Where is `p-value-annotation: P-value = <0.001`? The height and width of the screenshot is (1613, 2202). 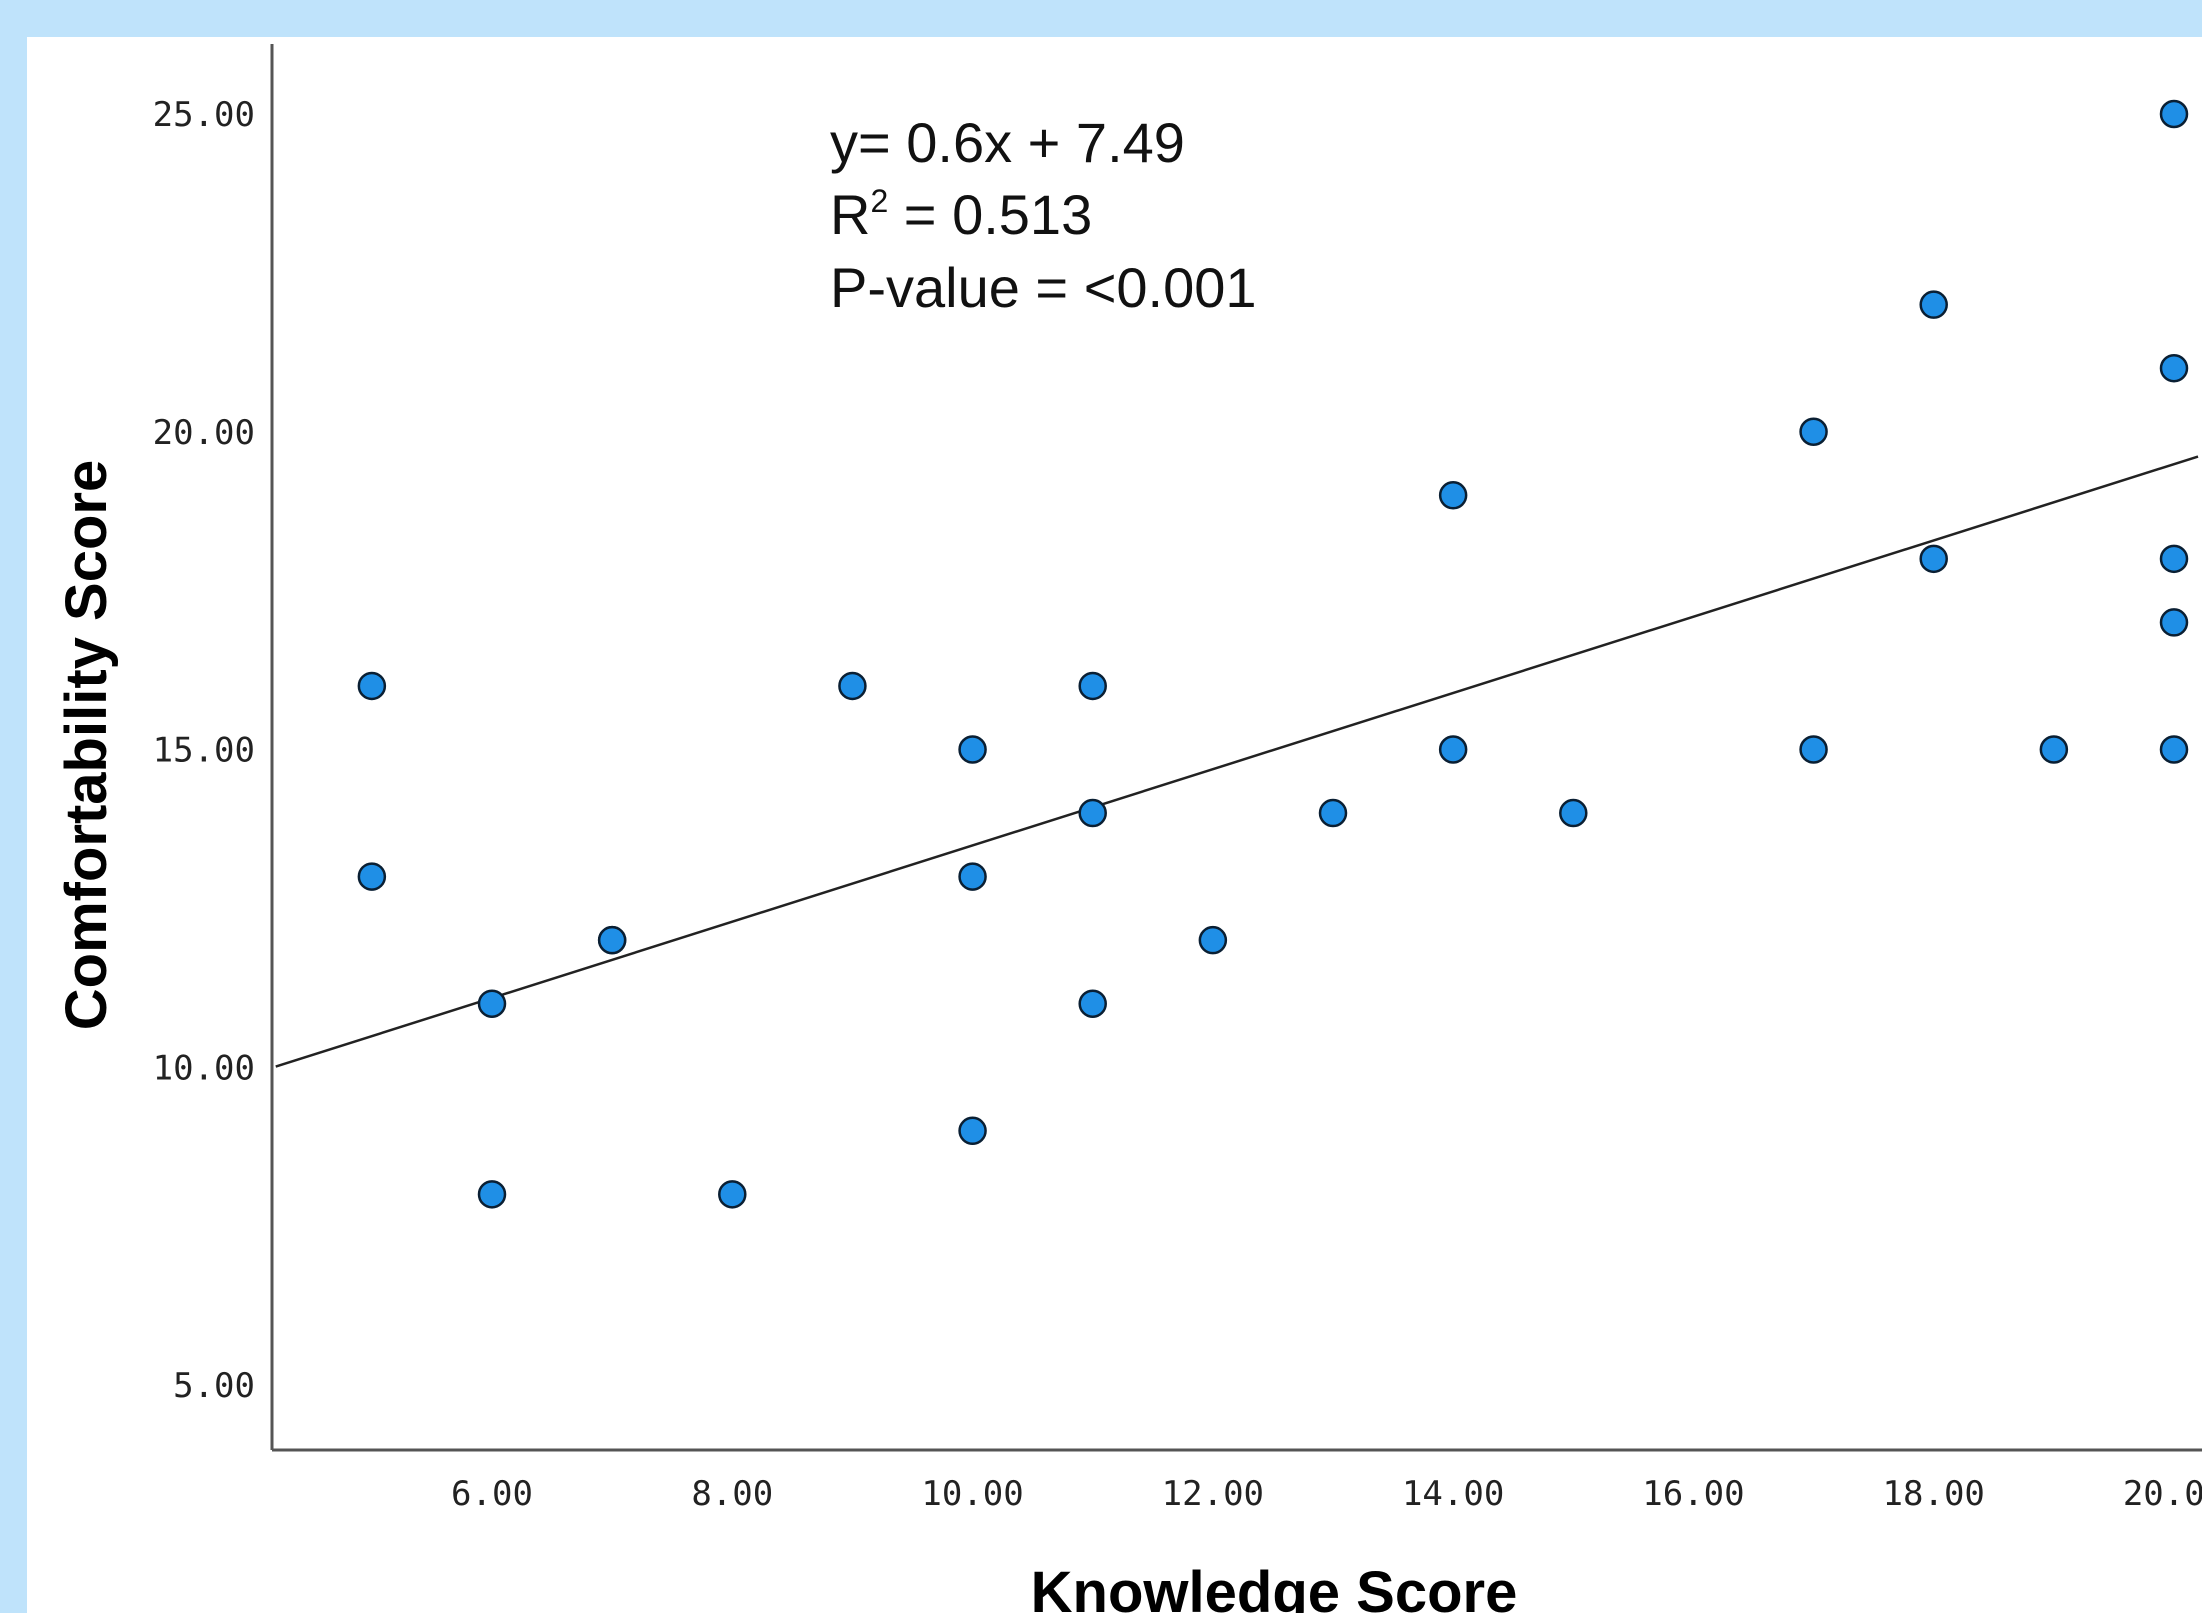
p-value-annotation: P-value = <0.001 is located at coordinates (1043, 287).